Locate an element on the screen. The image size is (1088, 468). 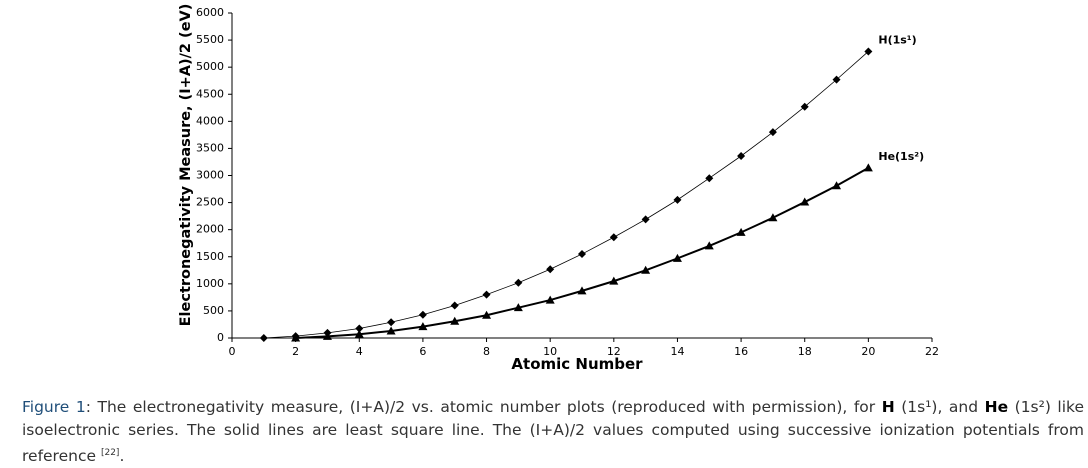
y-tick-label: 3000 is located at coordinates (210, 175).